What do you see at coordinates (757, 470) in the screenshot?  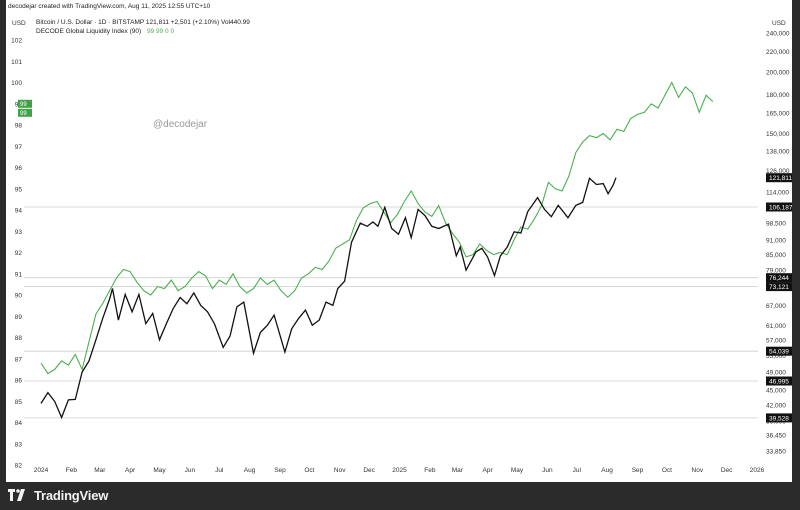 I see `x-tick-label: 2026` at bounding box center [757, 470].